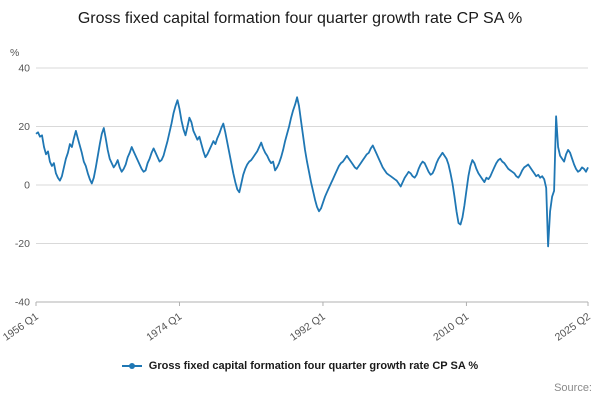  Describe the element at coordinates (22, 303) in the screenshot. I see `y-tick-label: -40` at that location.